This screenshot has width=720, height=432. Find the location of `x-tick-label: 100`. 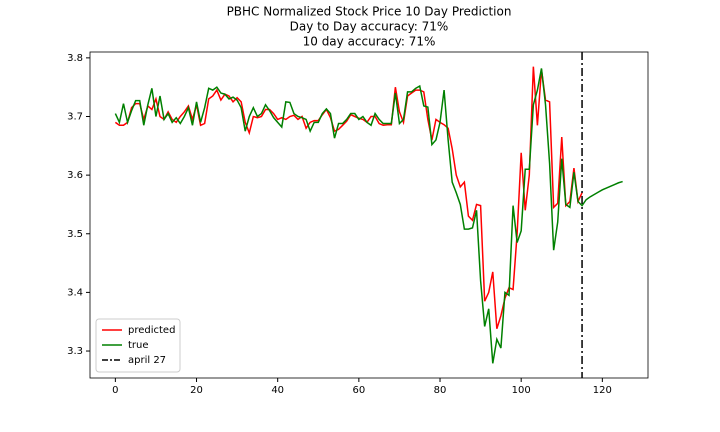

x-tick-label: 100 is located at coordinates (521, 390).